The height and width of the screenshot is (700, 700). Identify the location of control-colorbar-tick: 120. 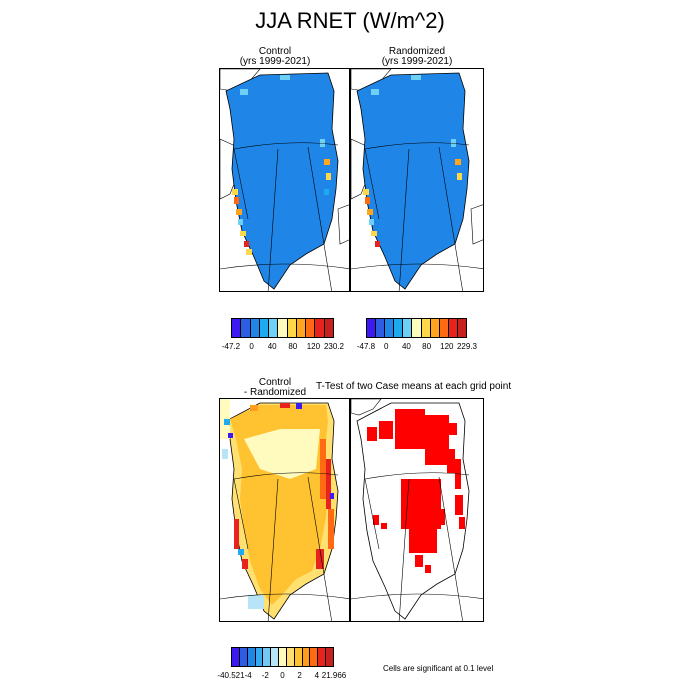
(313, 346).